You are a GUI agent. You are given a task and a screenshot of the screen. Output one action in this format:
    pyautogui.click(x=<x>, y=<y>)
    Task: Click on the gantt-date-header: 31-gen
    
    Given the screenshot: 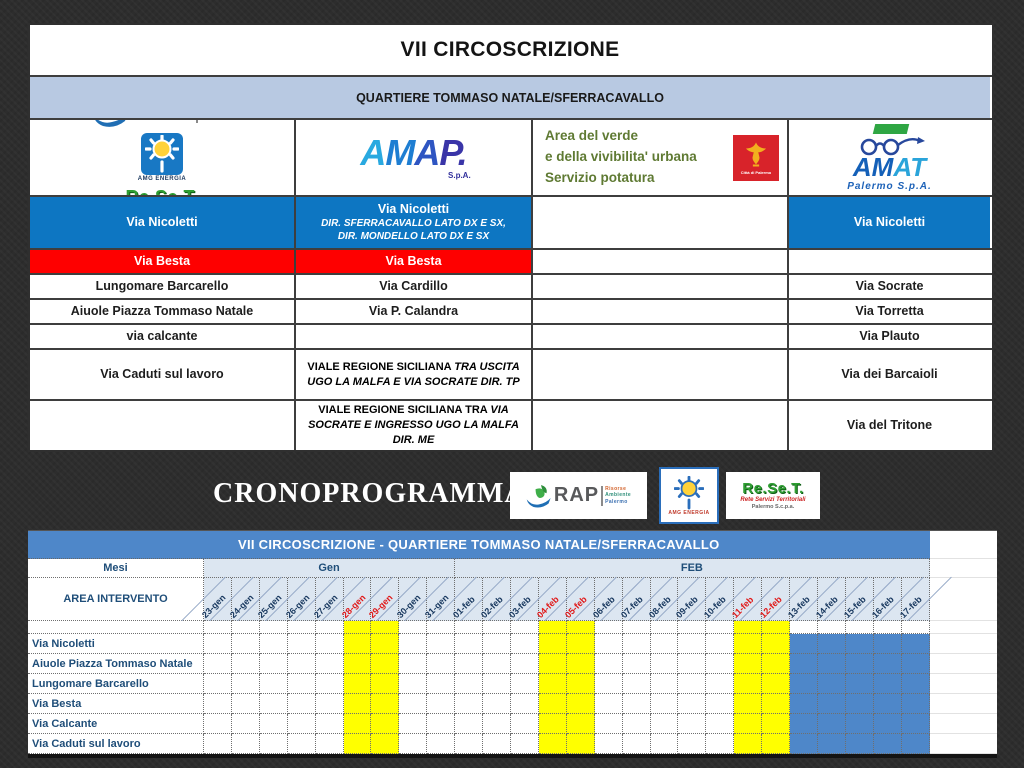 What is the action you would take?
    pyautogui.click(x=430, y=599)
    